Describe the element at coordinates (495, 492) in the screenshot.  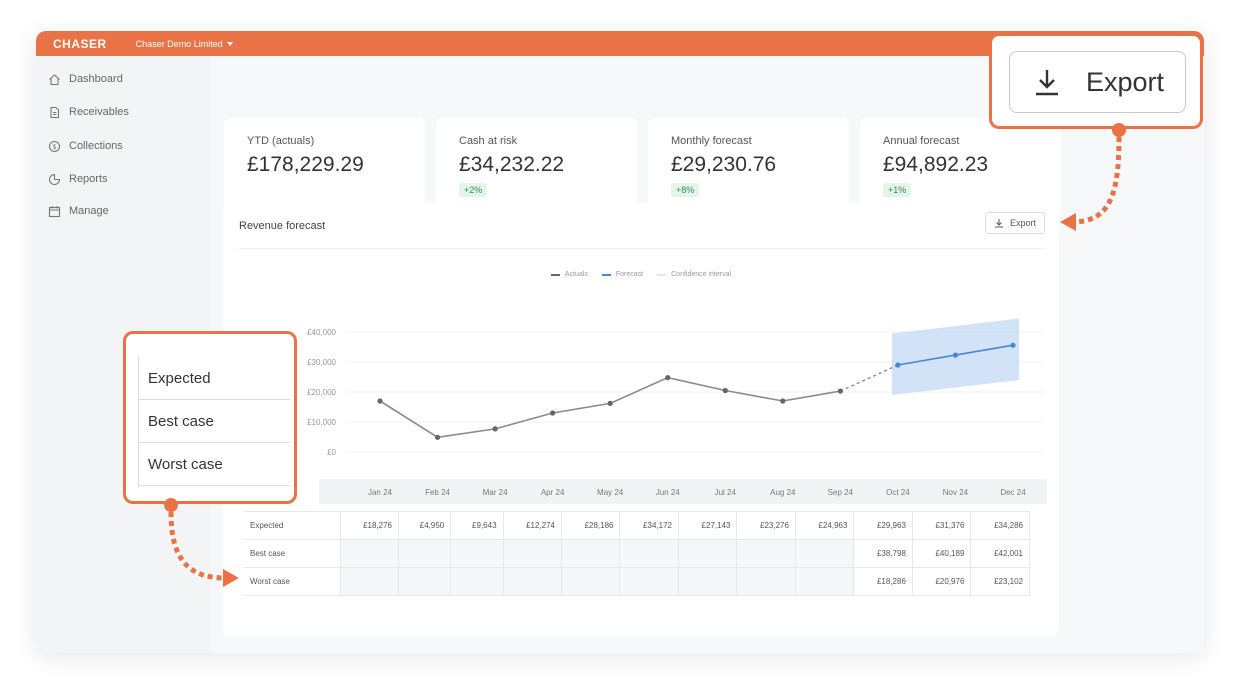
I see `x-tick-label: Mar 24` at that location.